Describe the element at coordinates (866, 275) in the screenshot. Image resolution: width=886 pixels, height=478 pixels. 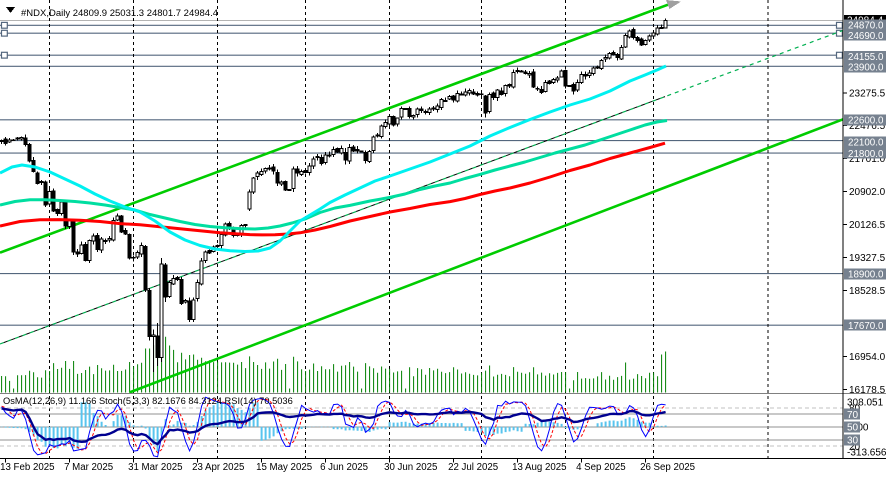
I see `svg-text: 18900.0` at that location.